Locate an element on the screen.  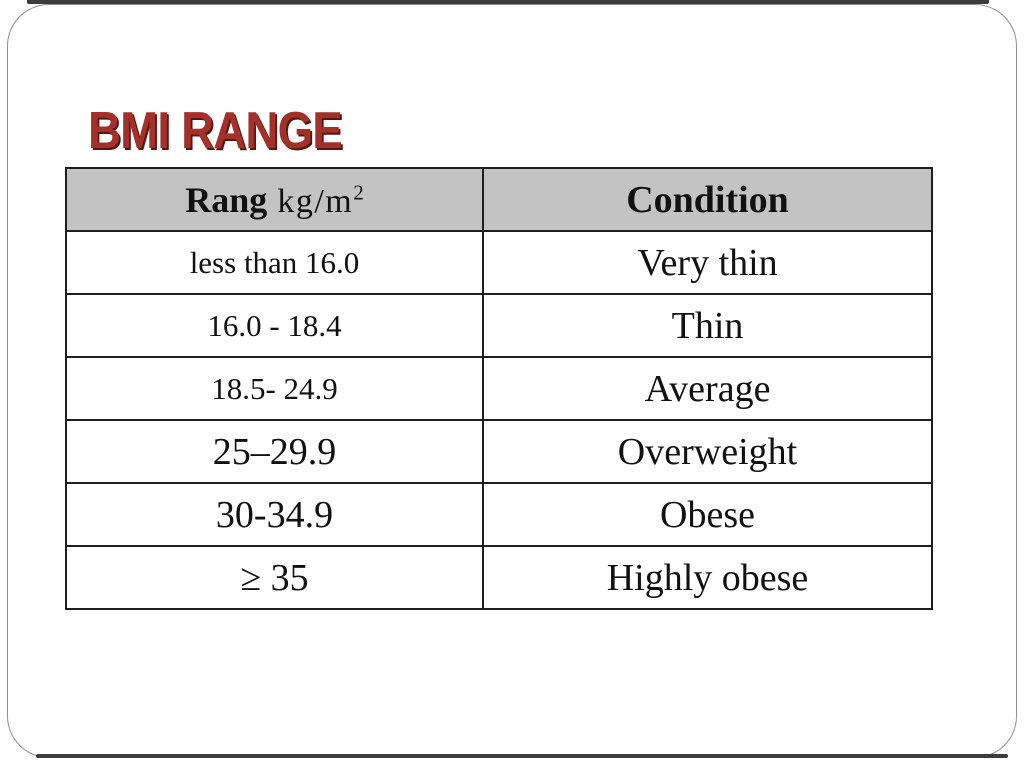
condition-cell: Highly obese is located at coordinates (707, 577).